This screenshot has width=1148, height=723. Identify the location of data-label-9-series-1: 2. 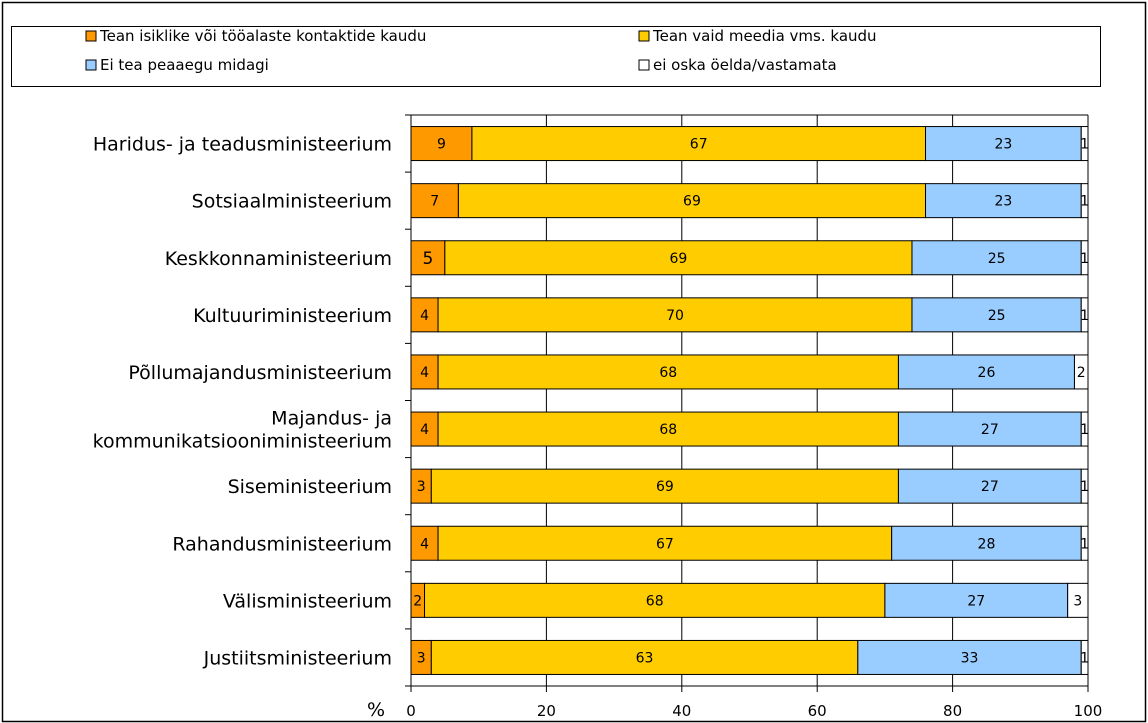
(417, 601).